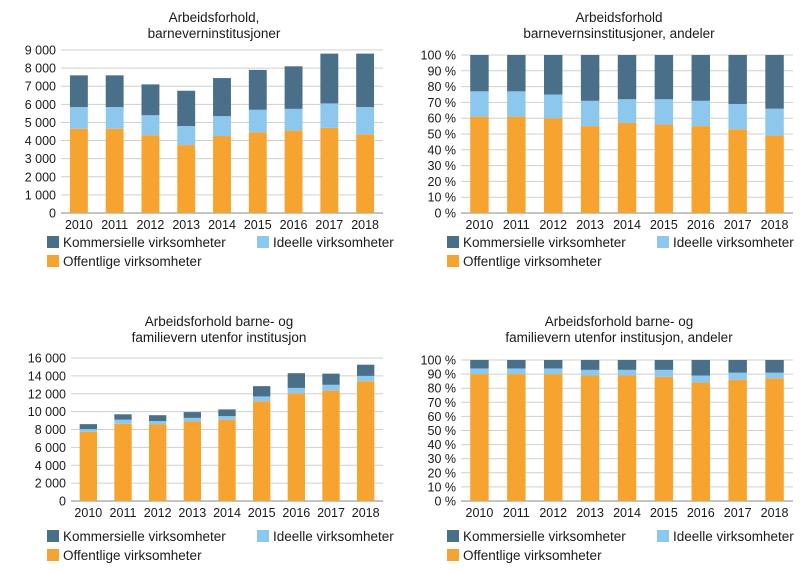 The height and width of the screenshot is (573, 800). Describe the element at coordinates (262, 391) in the screenshot. I see `bar-kommersielle-2015` at that location.